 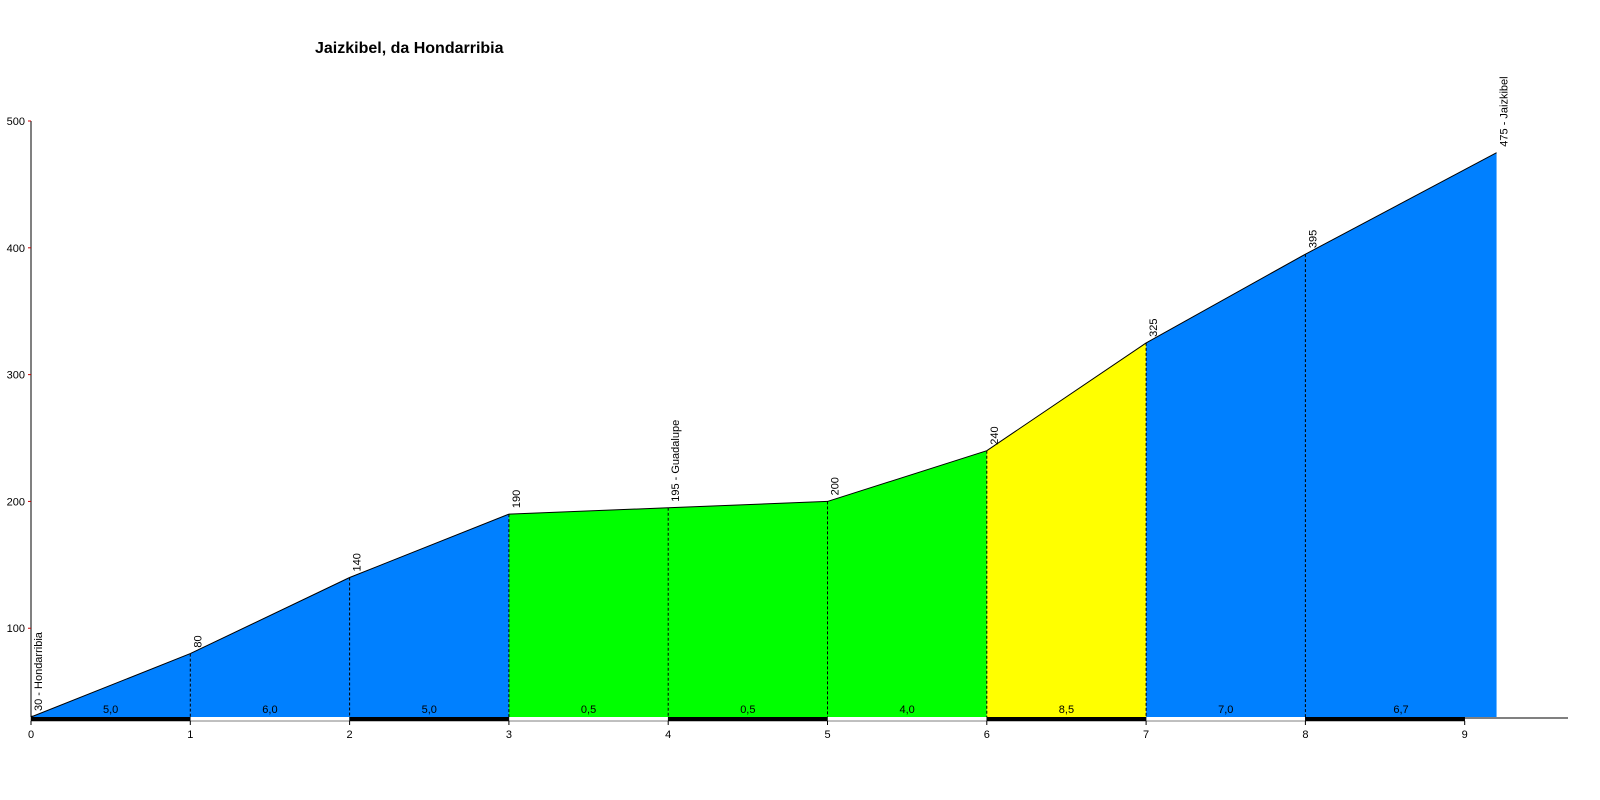 What do you see at coordinates (269, 710) in the screenshot?
I see `gradient-label: 6,0` at bounding box center [269, 710].